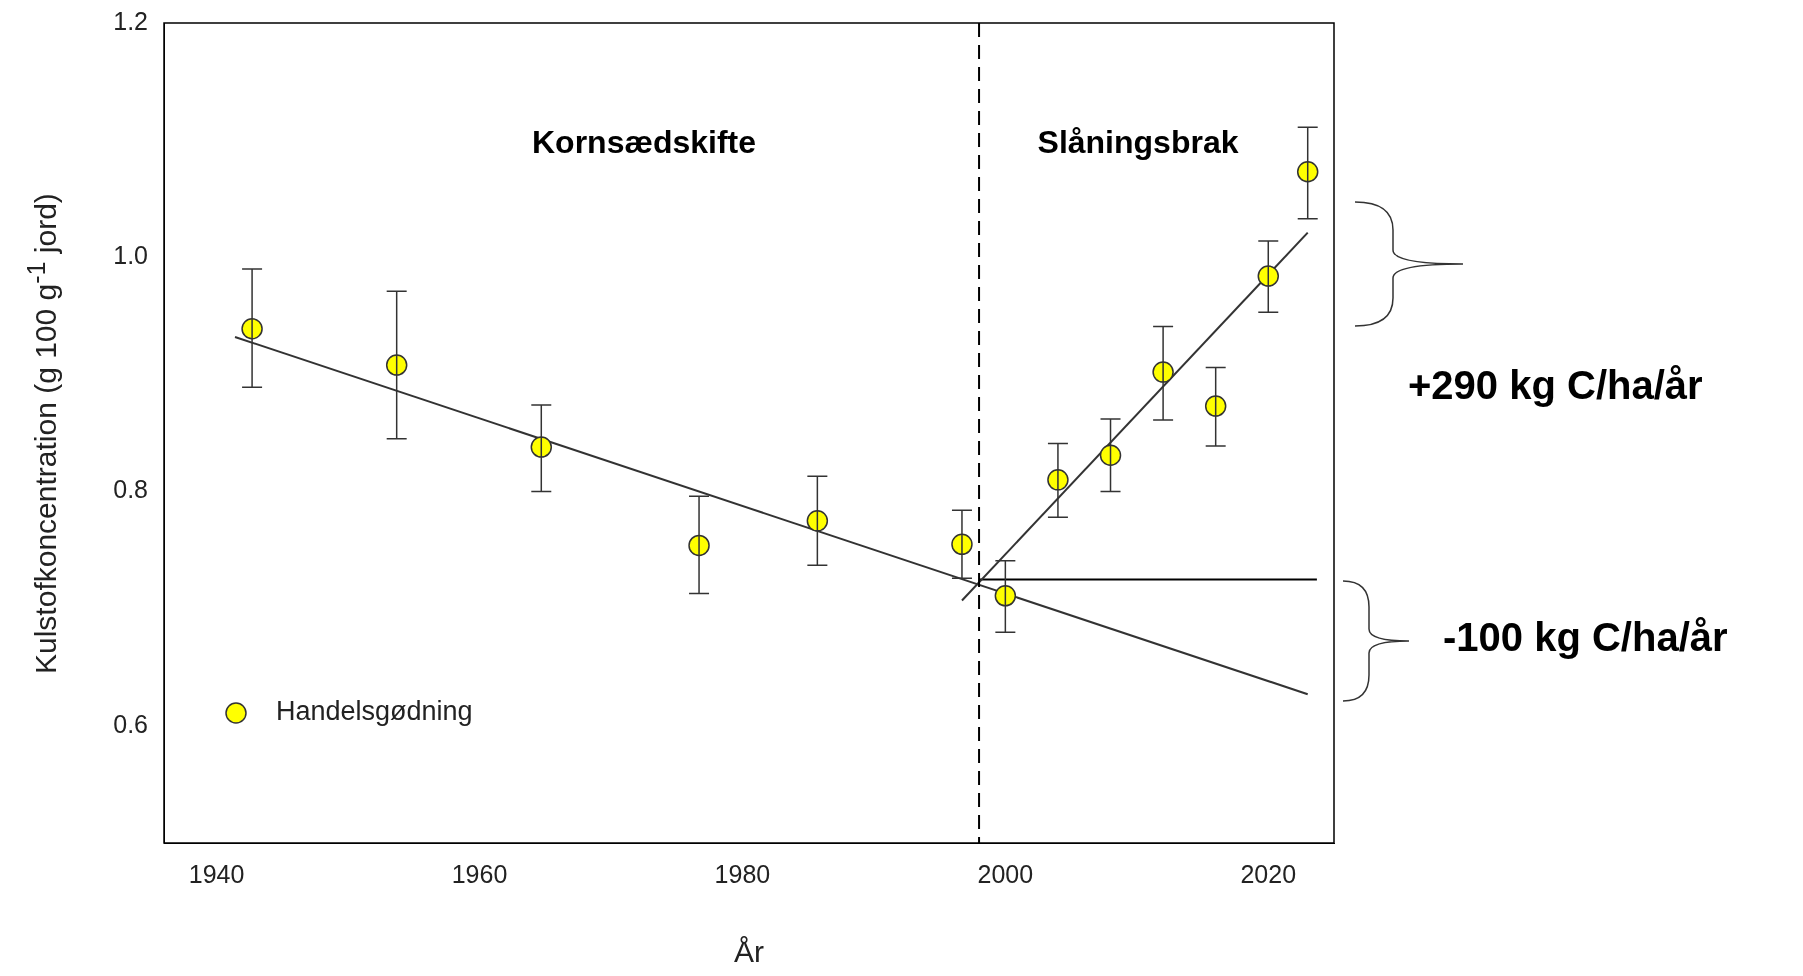 The image size is (1803, 976). What do you see at coordinates (644, 141) in the screenshot?
I see `annotation: Kornsædskifte` at bounding box center [644, 141].